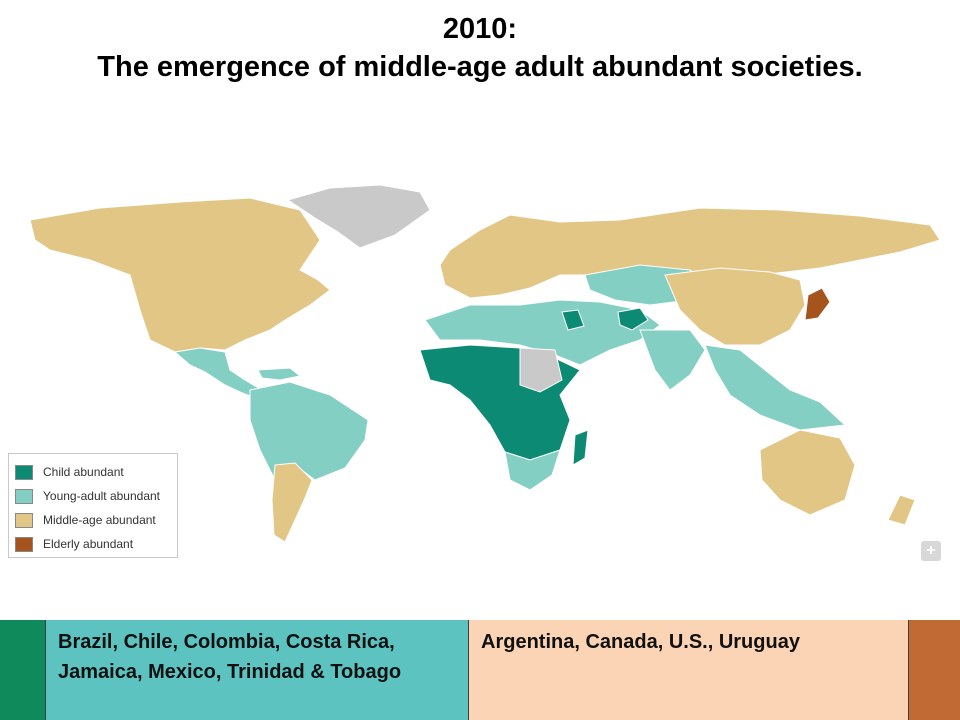 The image size is (960, 720). Describe the element at coordinates (309, 431) in the screenshot. I see `region-south-america` at that location.